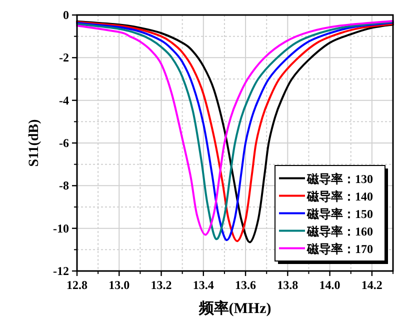 This screenshot has height=321, width=412. I want to click on legend-label: 磁导率：170, so click(339, 249).